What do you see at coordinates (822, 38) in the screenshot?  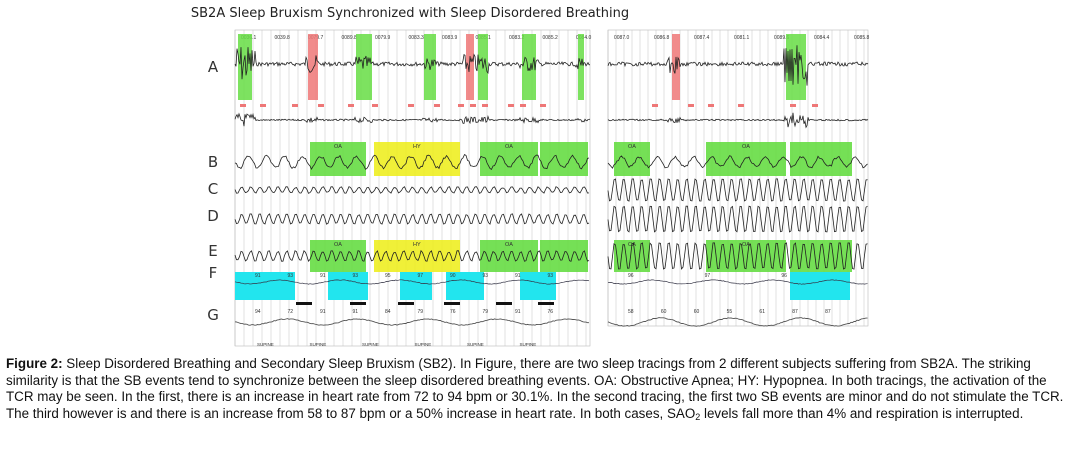 I see `time-tick-label: 0084.4` at bounding box center [822, 38].